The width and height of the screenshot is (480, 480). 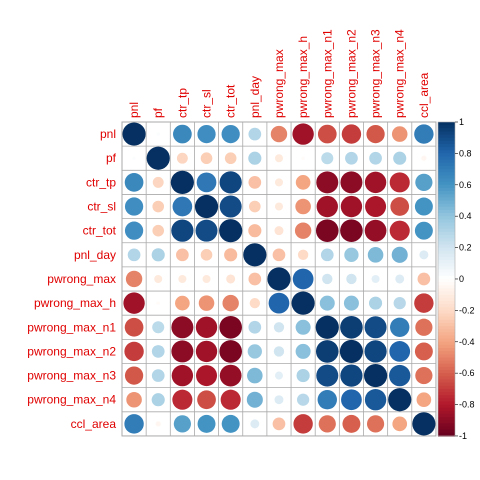 What do you see at coordinates (376, 73) in the screenshot?
I see `column-label: pwrong_max_n3` at bounding box center [376, 73].